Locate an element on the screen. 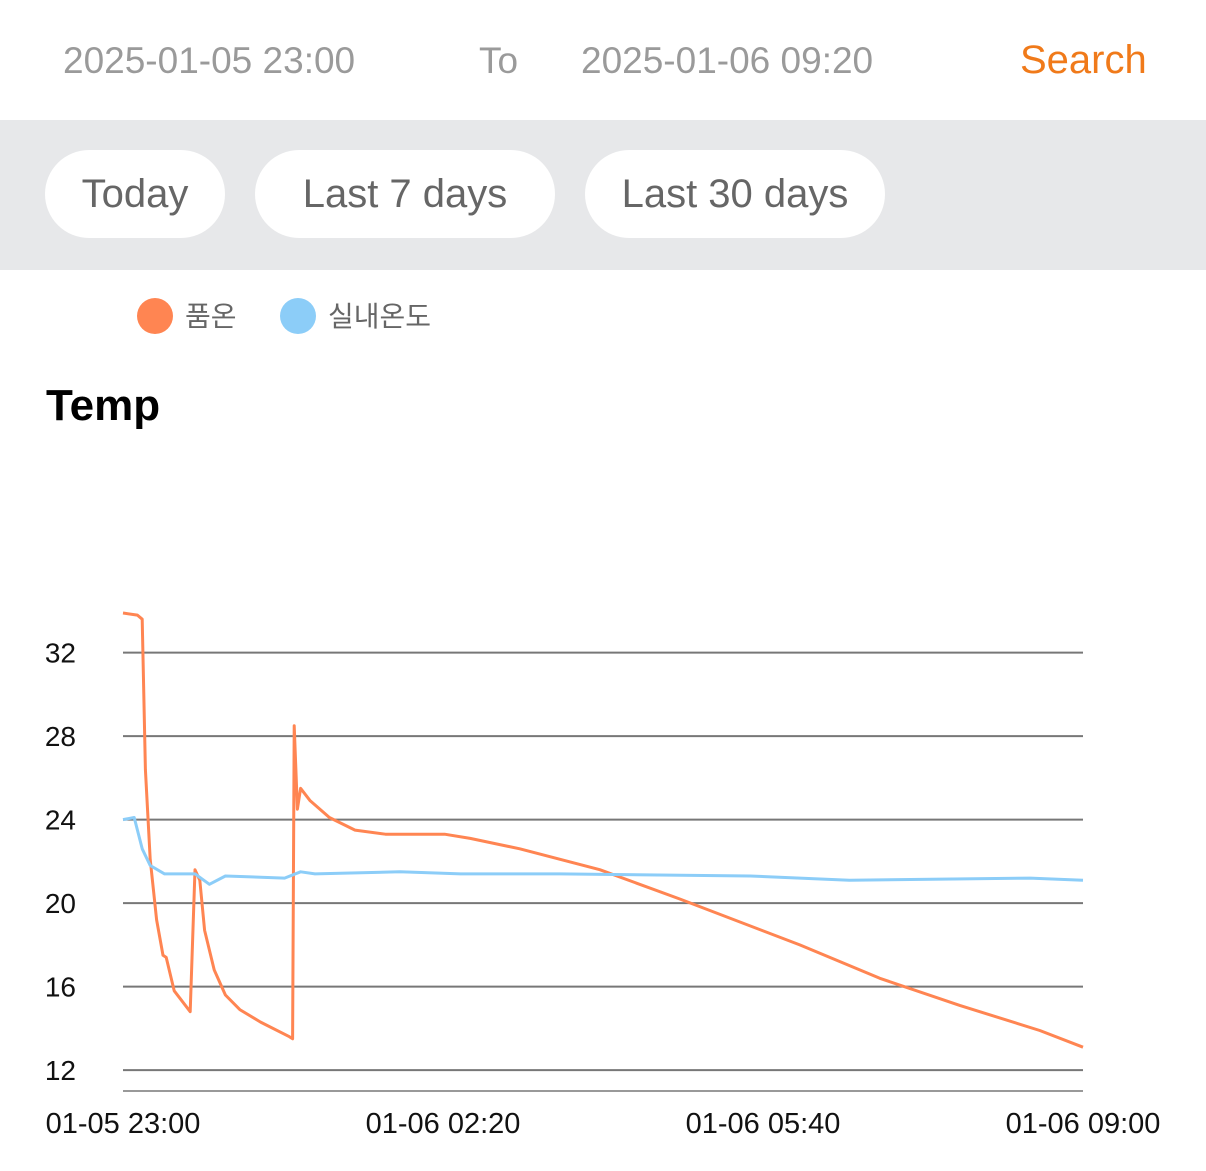 The width and height of the screenshot is (1206, 1171). y-tick-label: 28 is located at coordinates (60, 736).